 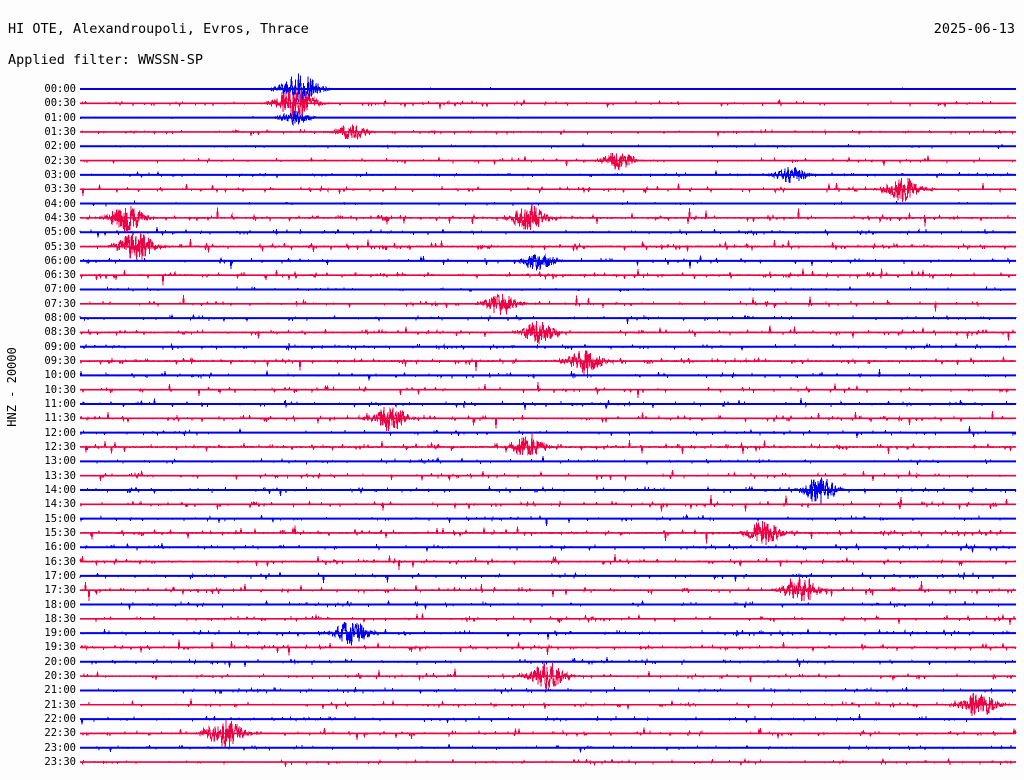 What do you see at coordinates (60, 661) in the screenshot?
I see `time-tick-label: 20:00` at bounding box center [60, 661].